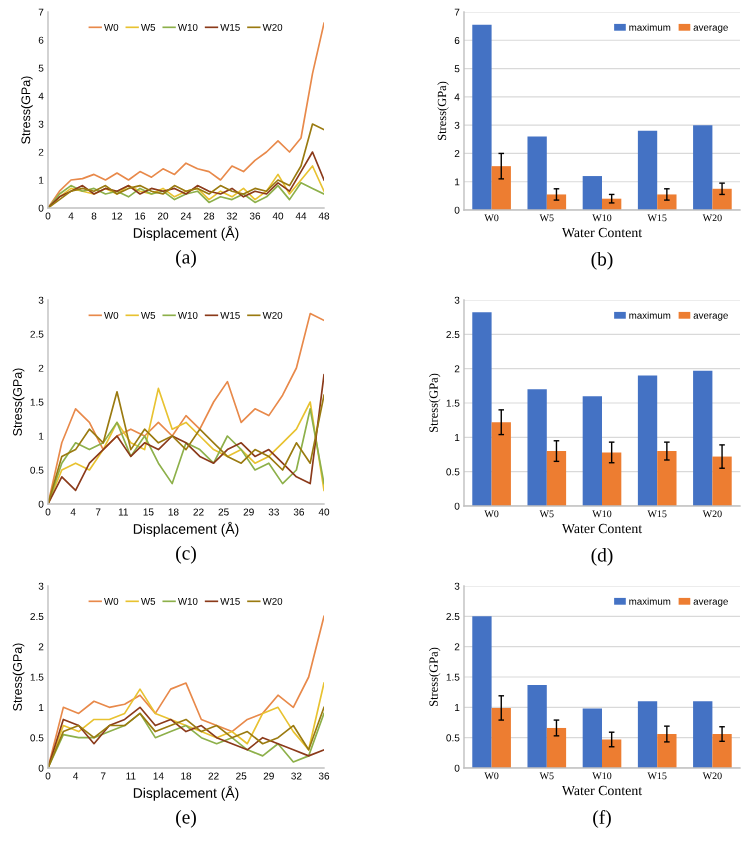 This screenshot has height=842, width=754. I want to click on text: (e), so click(186, 819).